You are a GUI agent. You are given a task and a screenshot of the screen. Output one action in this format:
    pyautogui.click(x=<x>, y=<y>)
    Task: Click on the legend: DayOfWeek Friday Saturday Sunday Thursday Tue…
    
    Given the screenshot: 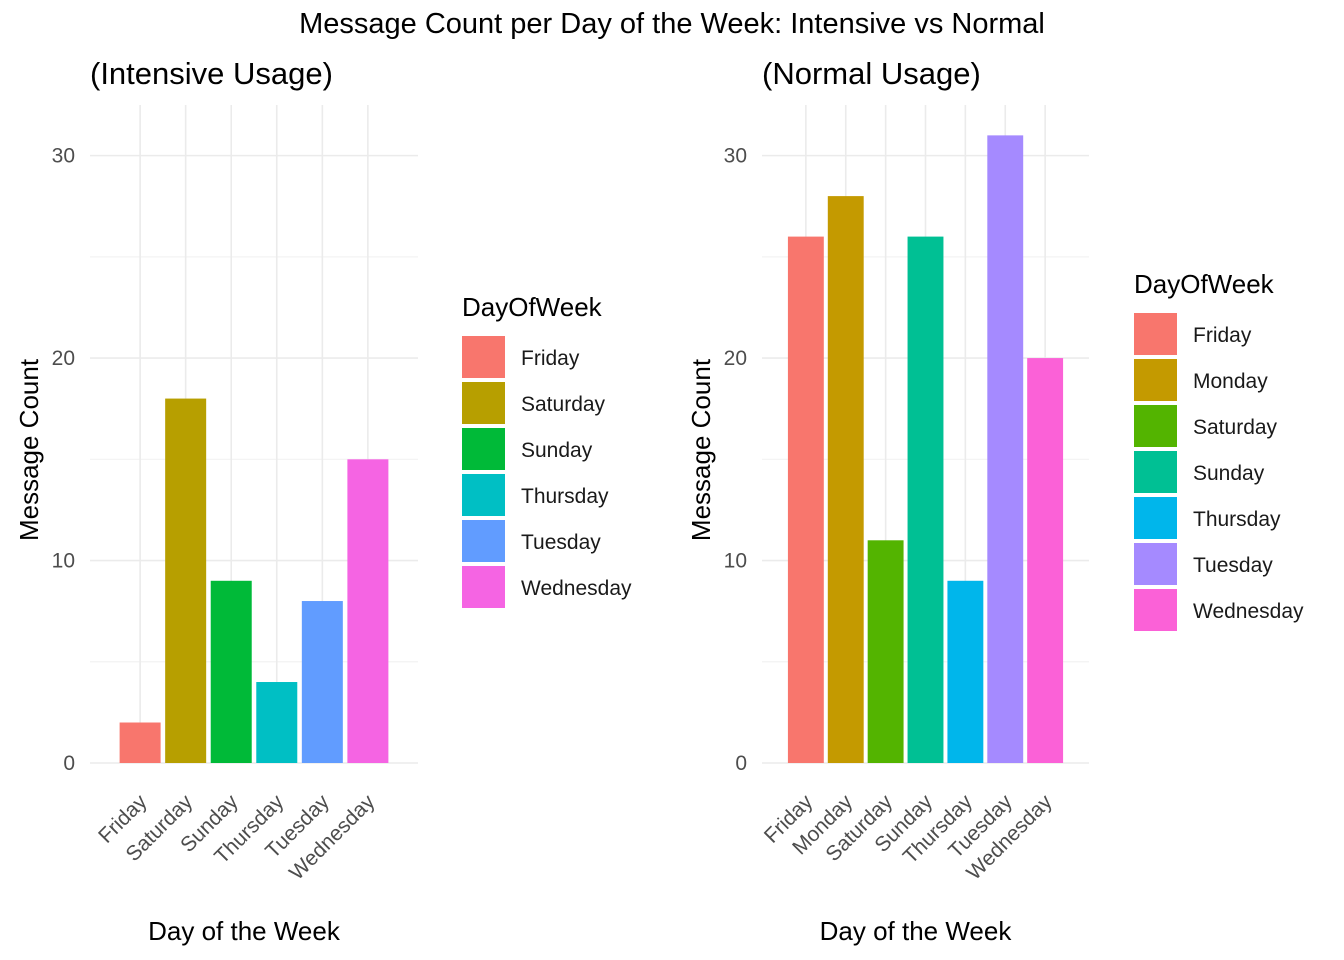 What is the action you would take?
    pyautogui.click(x=547, y=450)
    